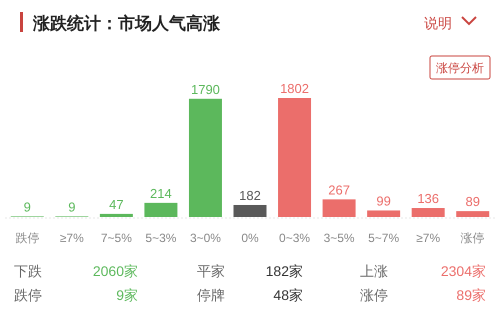 The width and height of the screenshot is (500, 324). What do you see at coordinates (438, 23) in the screenshot?
I see `text: 说明` at bounding box center [438, 23].